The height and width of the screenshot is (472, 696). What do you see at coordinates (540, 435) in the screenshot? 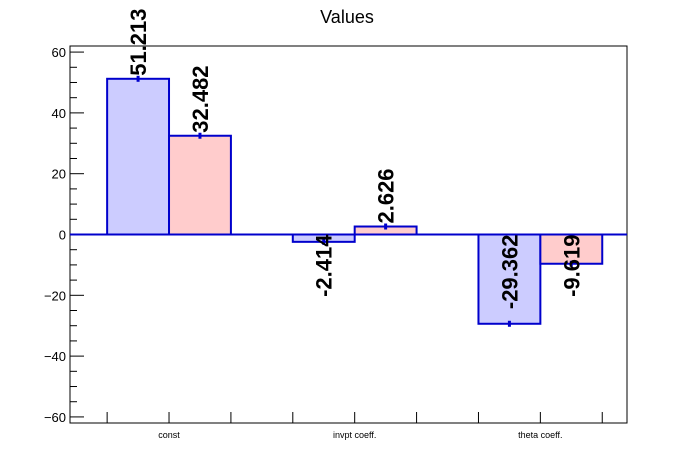
I see `x-tick-label: theta coeff.` at bounding box center [540, 435].